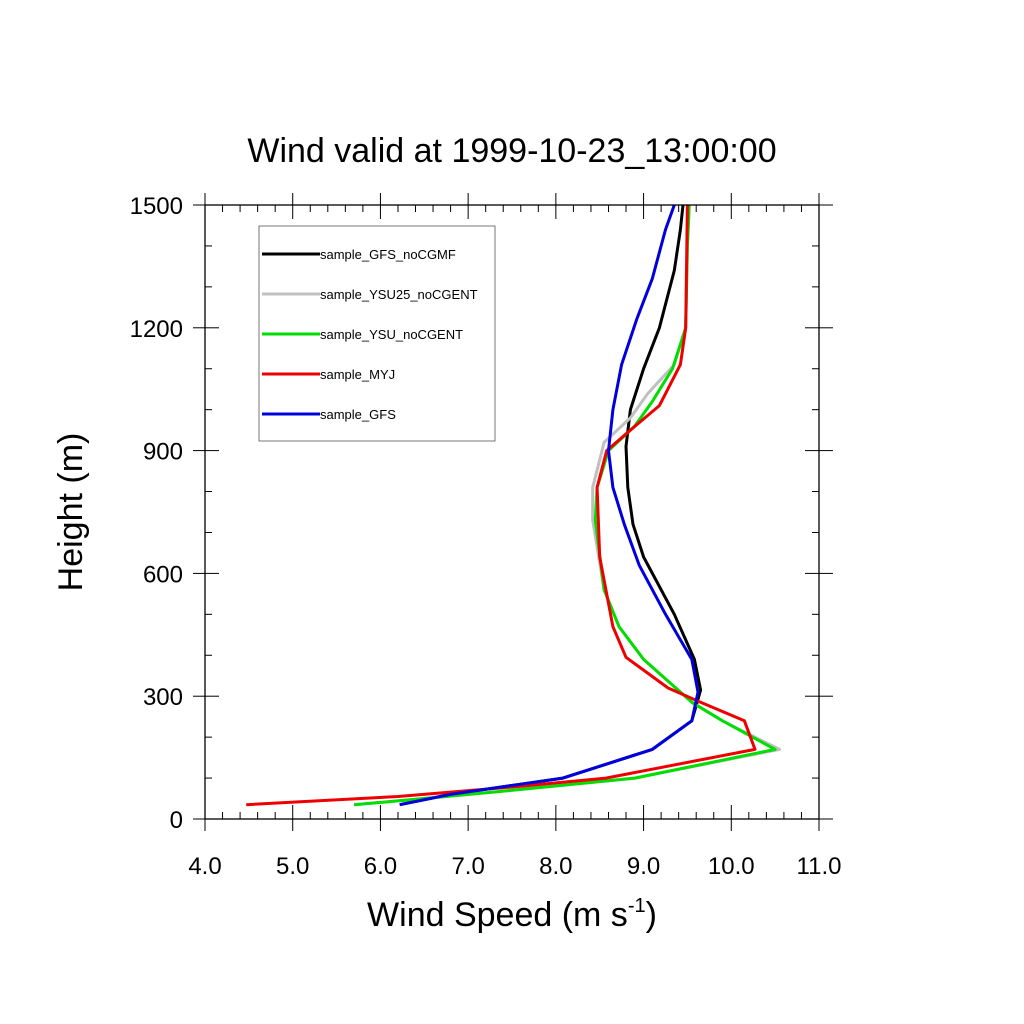 Image resolution: width=1024 pixels, height=1024 pixels. What do you see at coordinates (467, 866) in the screenshot?
I see `x-tick-label: 7.0` at bounding box center [467, 866].